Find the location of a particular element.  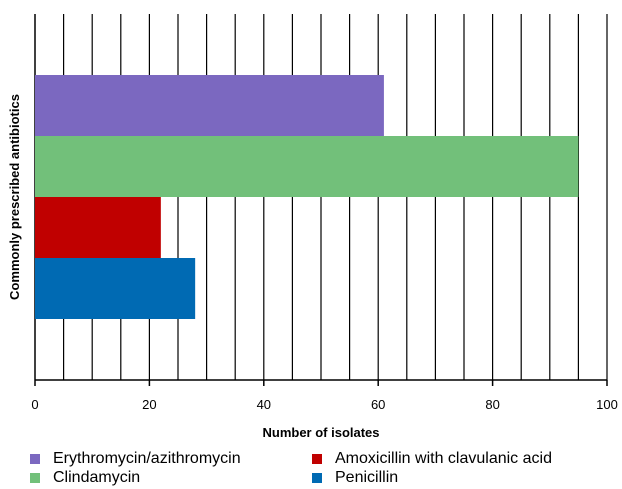

y-axis-title: Commonly prescribed antibiotics is located at coordinates (14, 197).